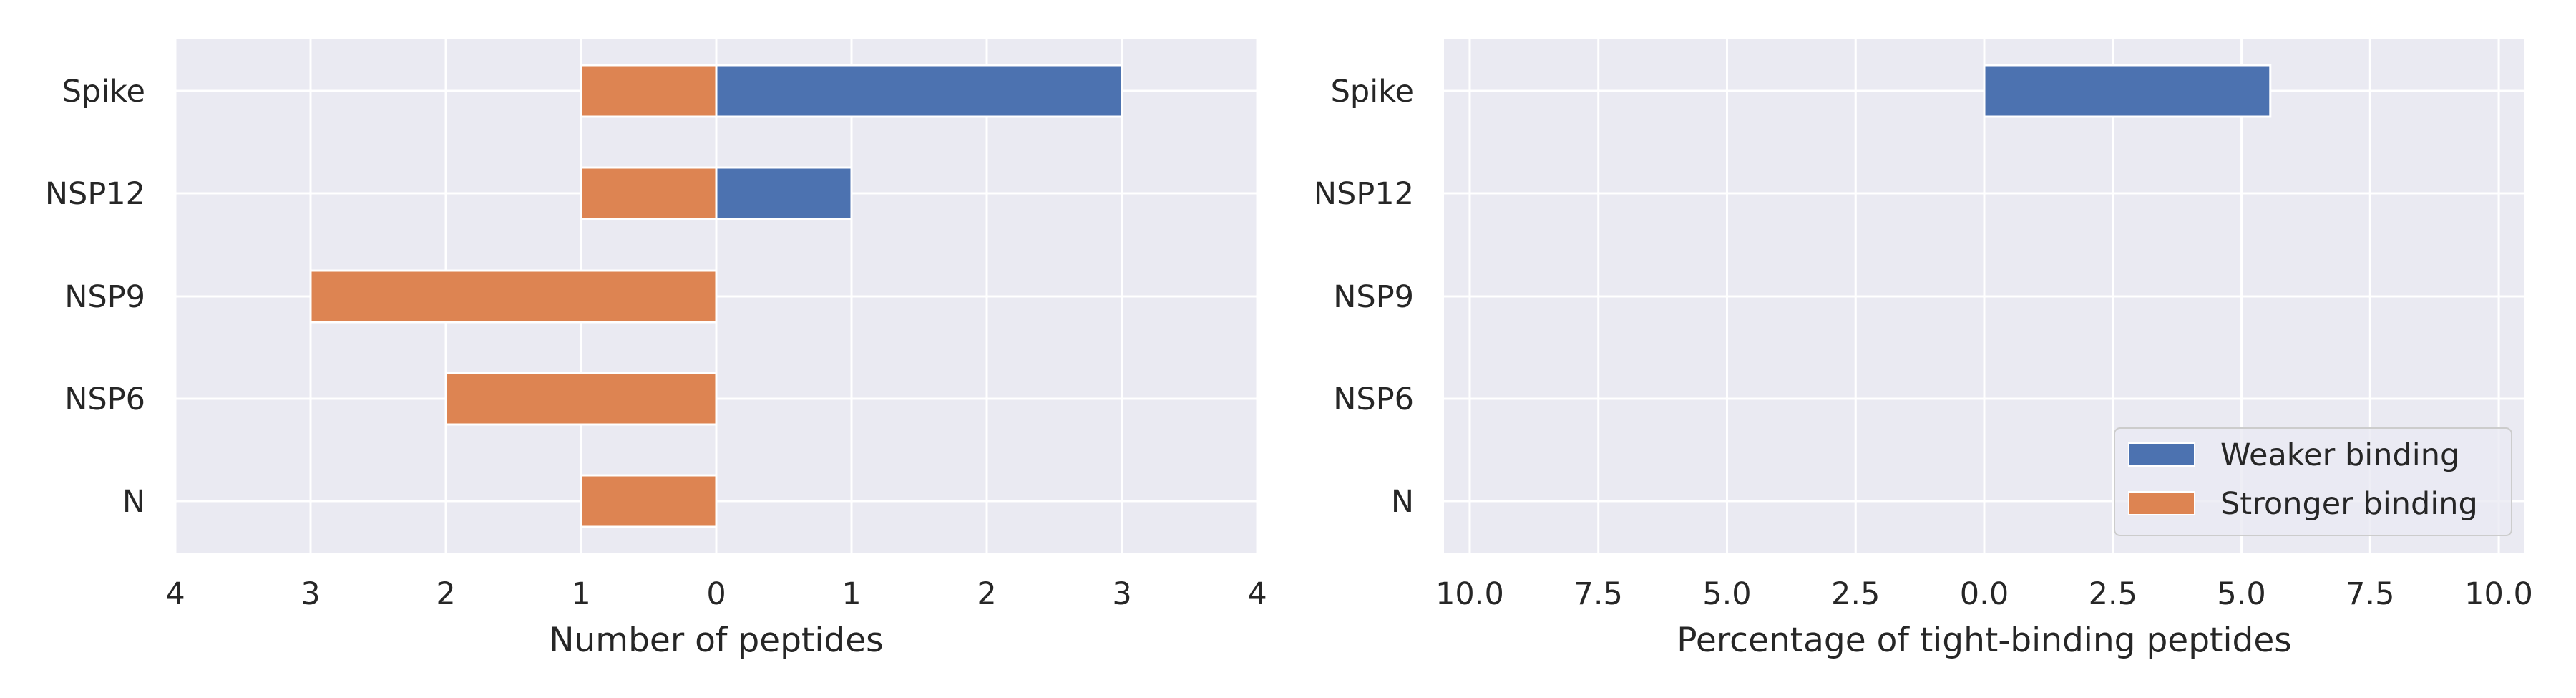 The width and height of the screenshot is (2576, 698). Describe the element at coordinates (2241, 594) in the screenshot. I see `right-xtick-label-6: 5.0` at that location.